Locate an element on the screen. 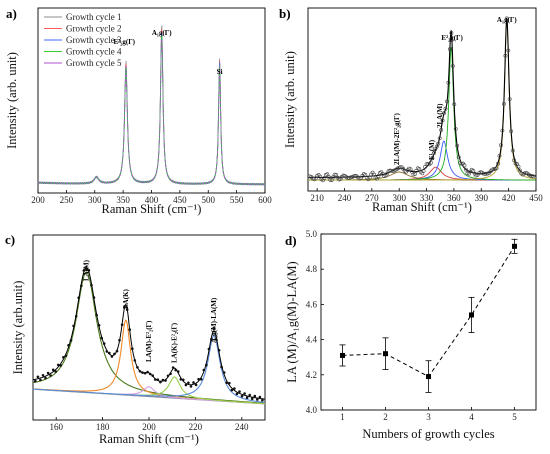 The width and height of the screenshot is (550, 454). x-tick-label: 500 is located at coordinates (209, 200).